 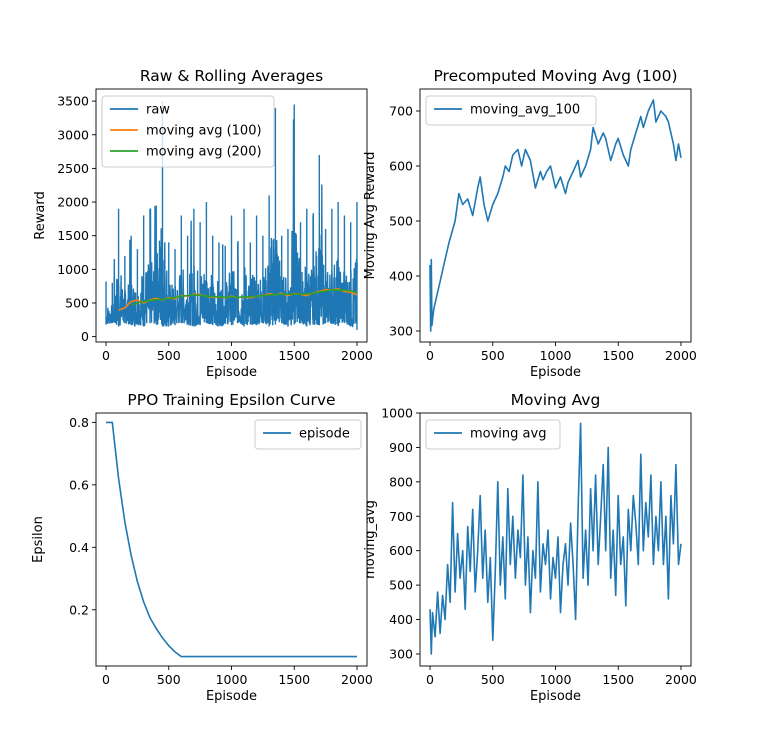 I want to click on y-axis-label: Moving Avg Reward, so click(x=370, y=216).